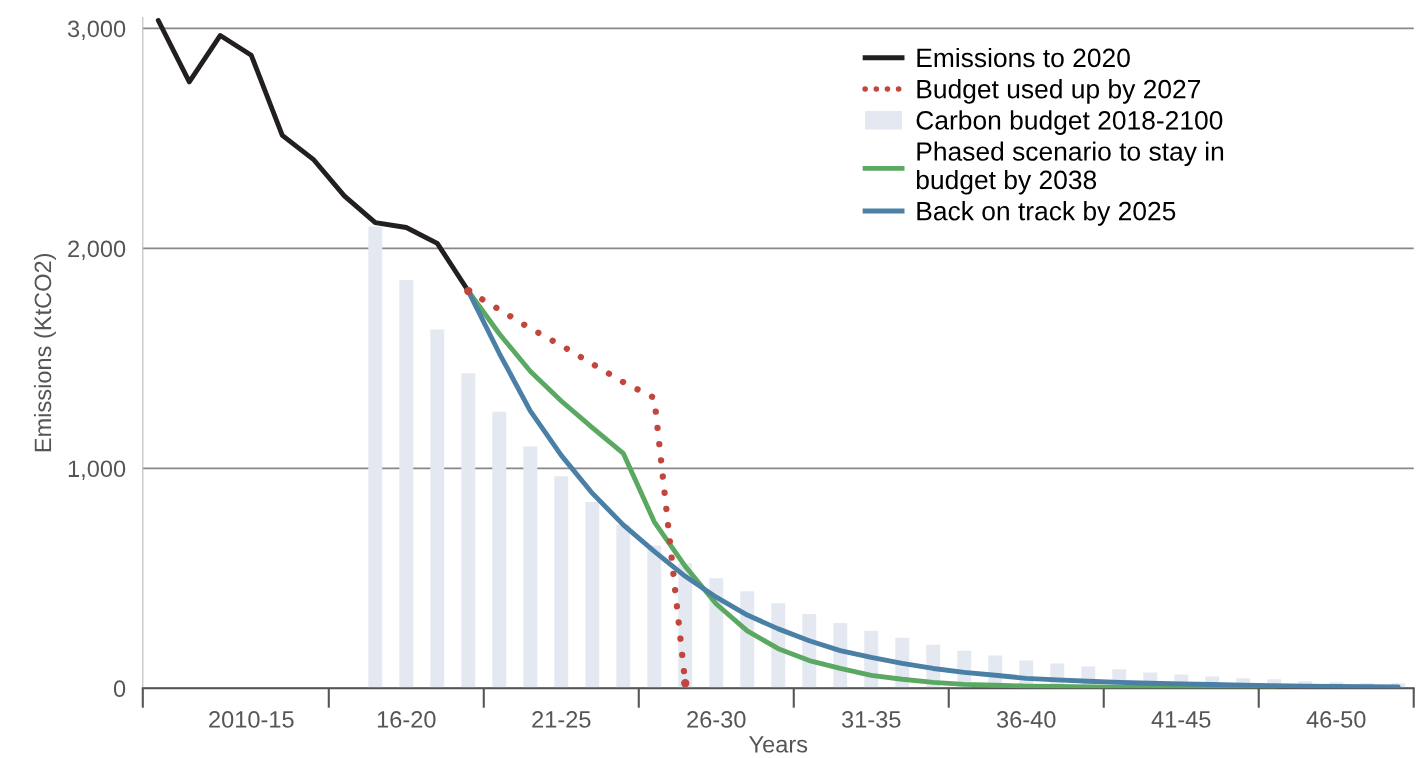 The height and width of the screenshot is (758, 1428). I want to click on x-tick-label: 46-50, so click(1336, 719).